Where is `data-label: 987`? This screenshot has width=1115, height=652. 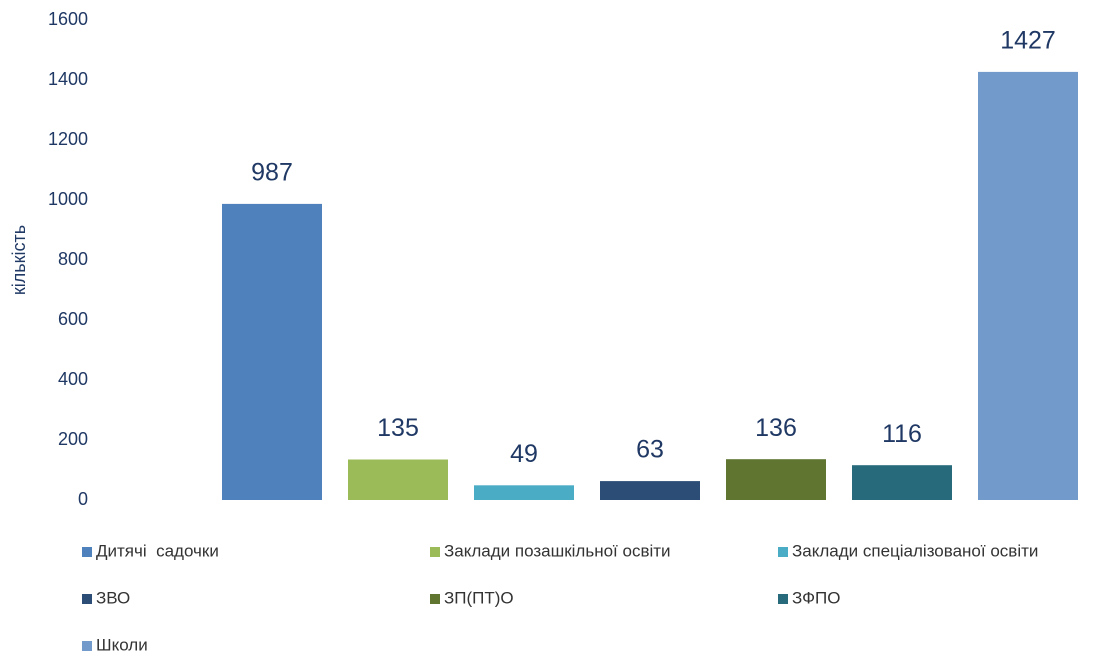 data-label: 987 is located at coordinates (272, 173).